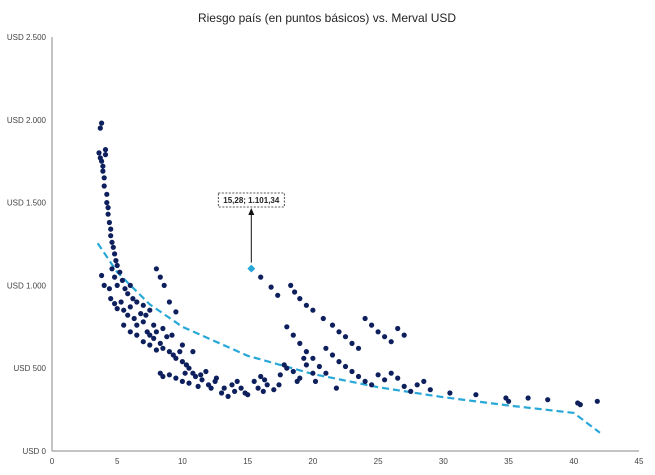 The width and height of the screenshot is (655, 475). I want to click on x-tick-label: 10, so click(182, 461).